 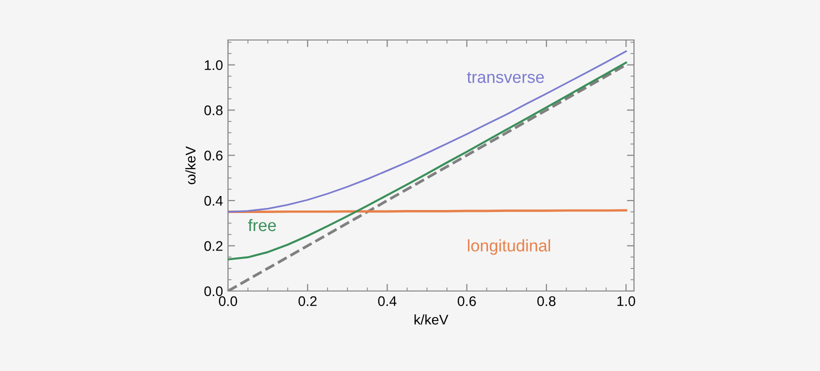 What do you see at coordinates (467, 301) in the screenshot?
I see `x-tick-label: 0.6` at bounding box center [467, 301].